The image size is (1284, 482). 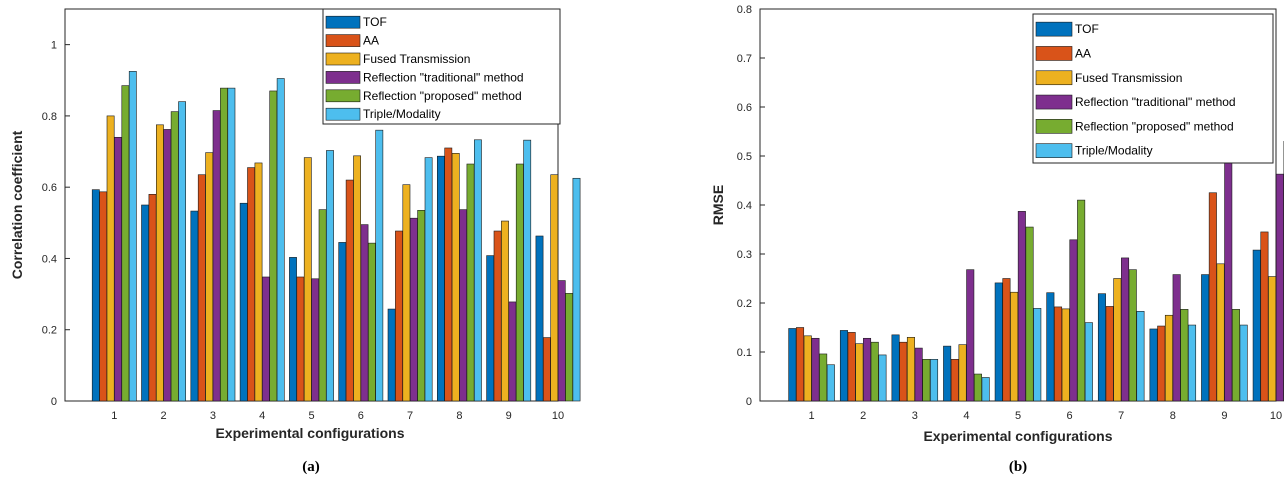 I want to click on legend-entry: Fused Transmission, so click(x=1128, y=78).